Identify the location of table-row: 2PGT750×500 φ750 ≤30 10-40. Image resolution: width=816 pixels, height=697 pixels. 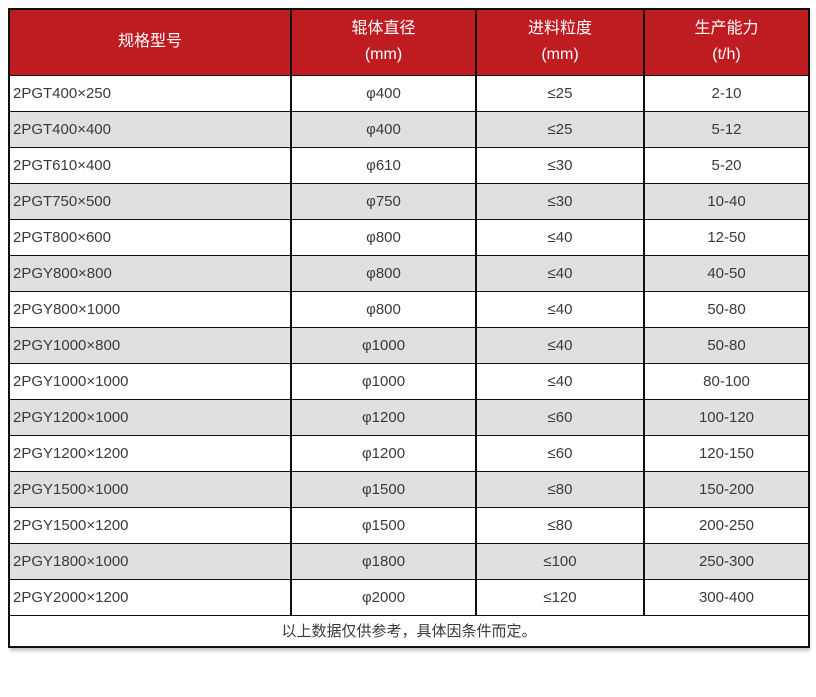
(409, 201).